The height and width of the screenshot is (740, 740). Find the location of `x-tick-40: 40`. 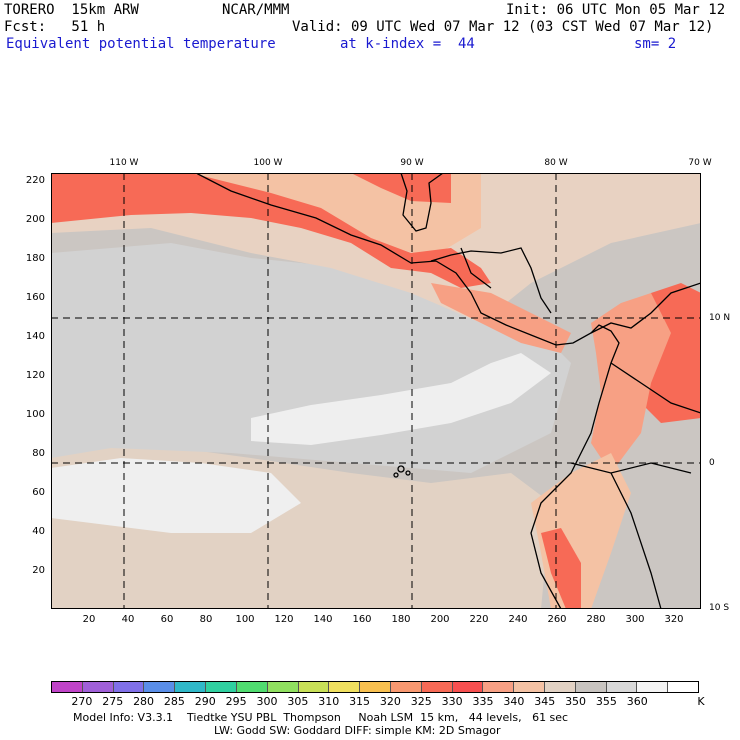

x-tick-40: 40 is located at coordinates (128, 619).